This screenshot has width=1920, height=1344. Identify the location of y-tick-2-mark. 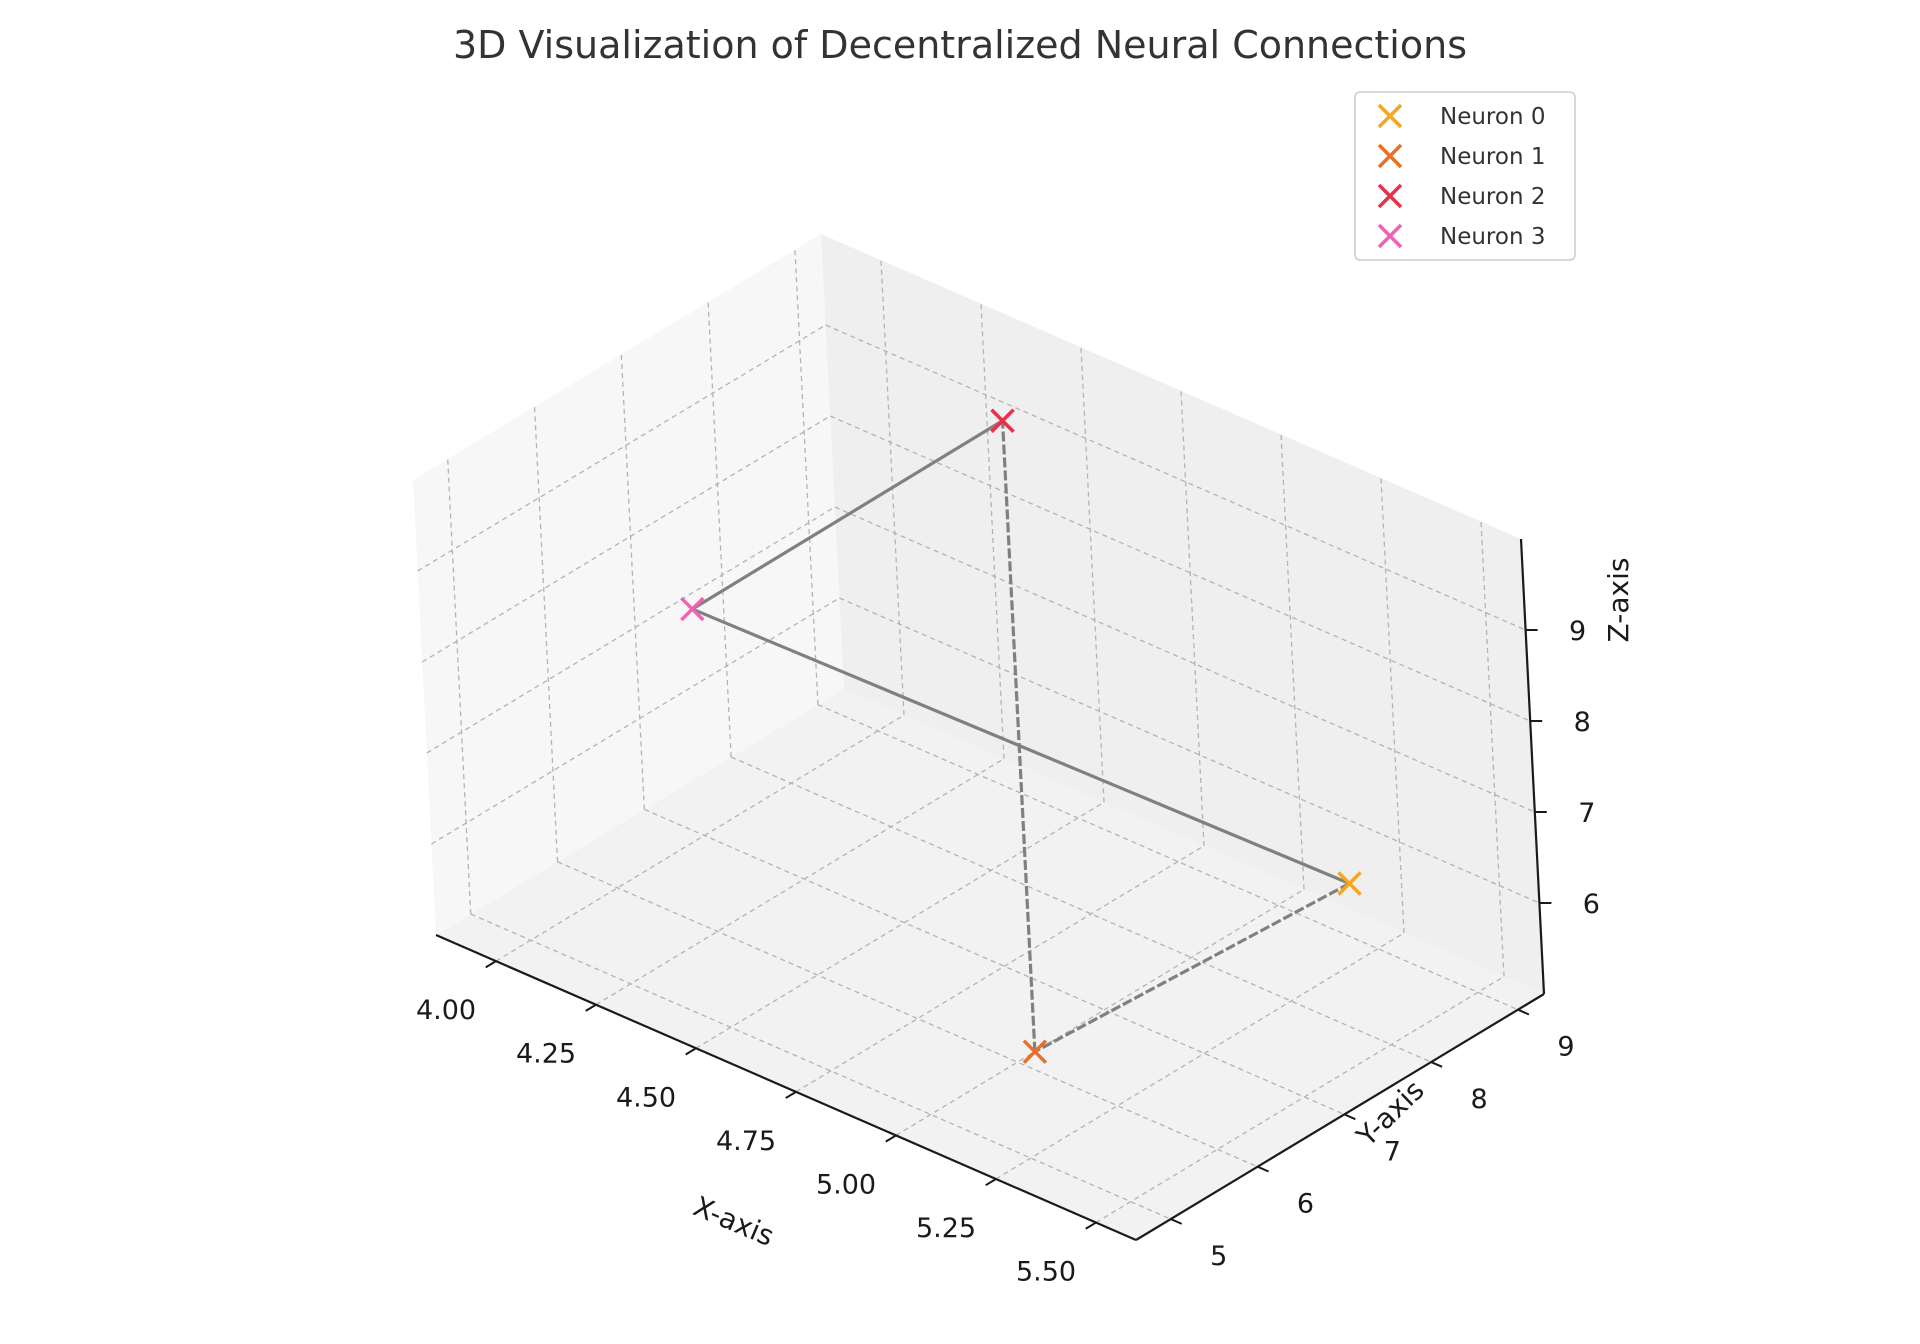
(1349, 1117).